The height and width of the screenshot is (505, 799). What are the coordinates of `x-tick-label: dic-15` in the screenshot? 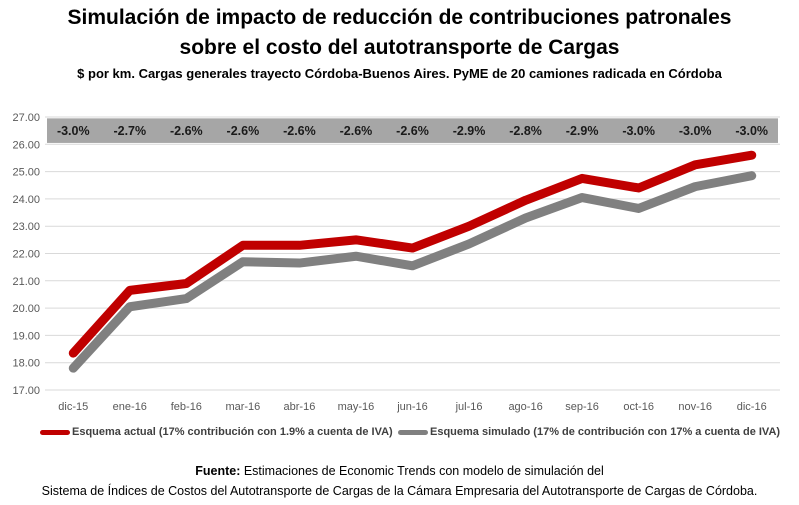 It's located at (73, 407).